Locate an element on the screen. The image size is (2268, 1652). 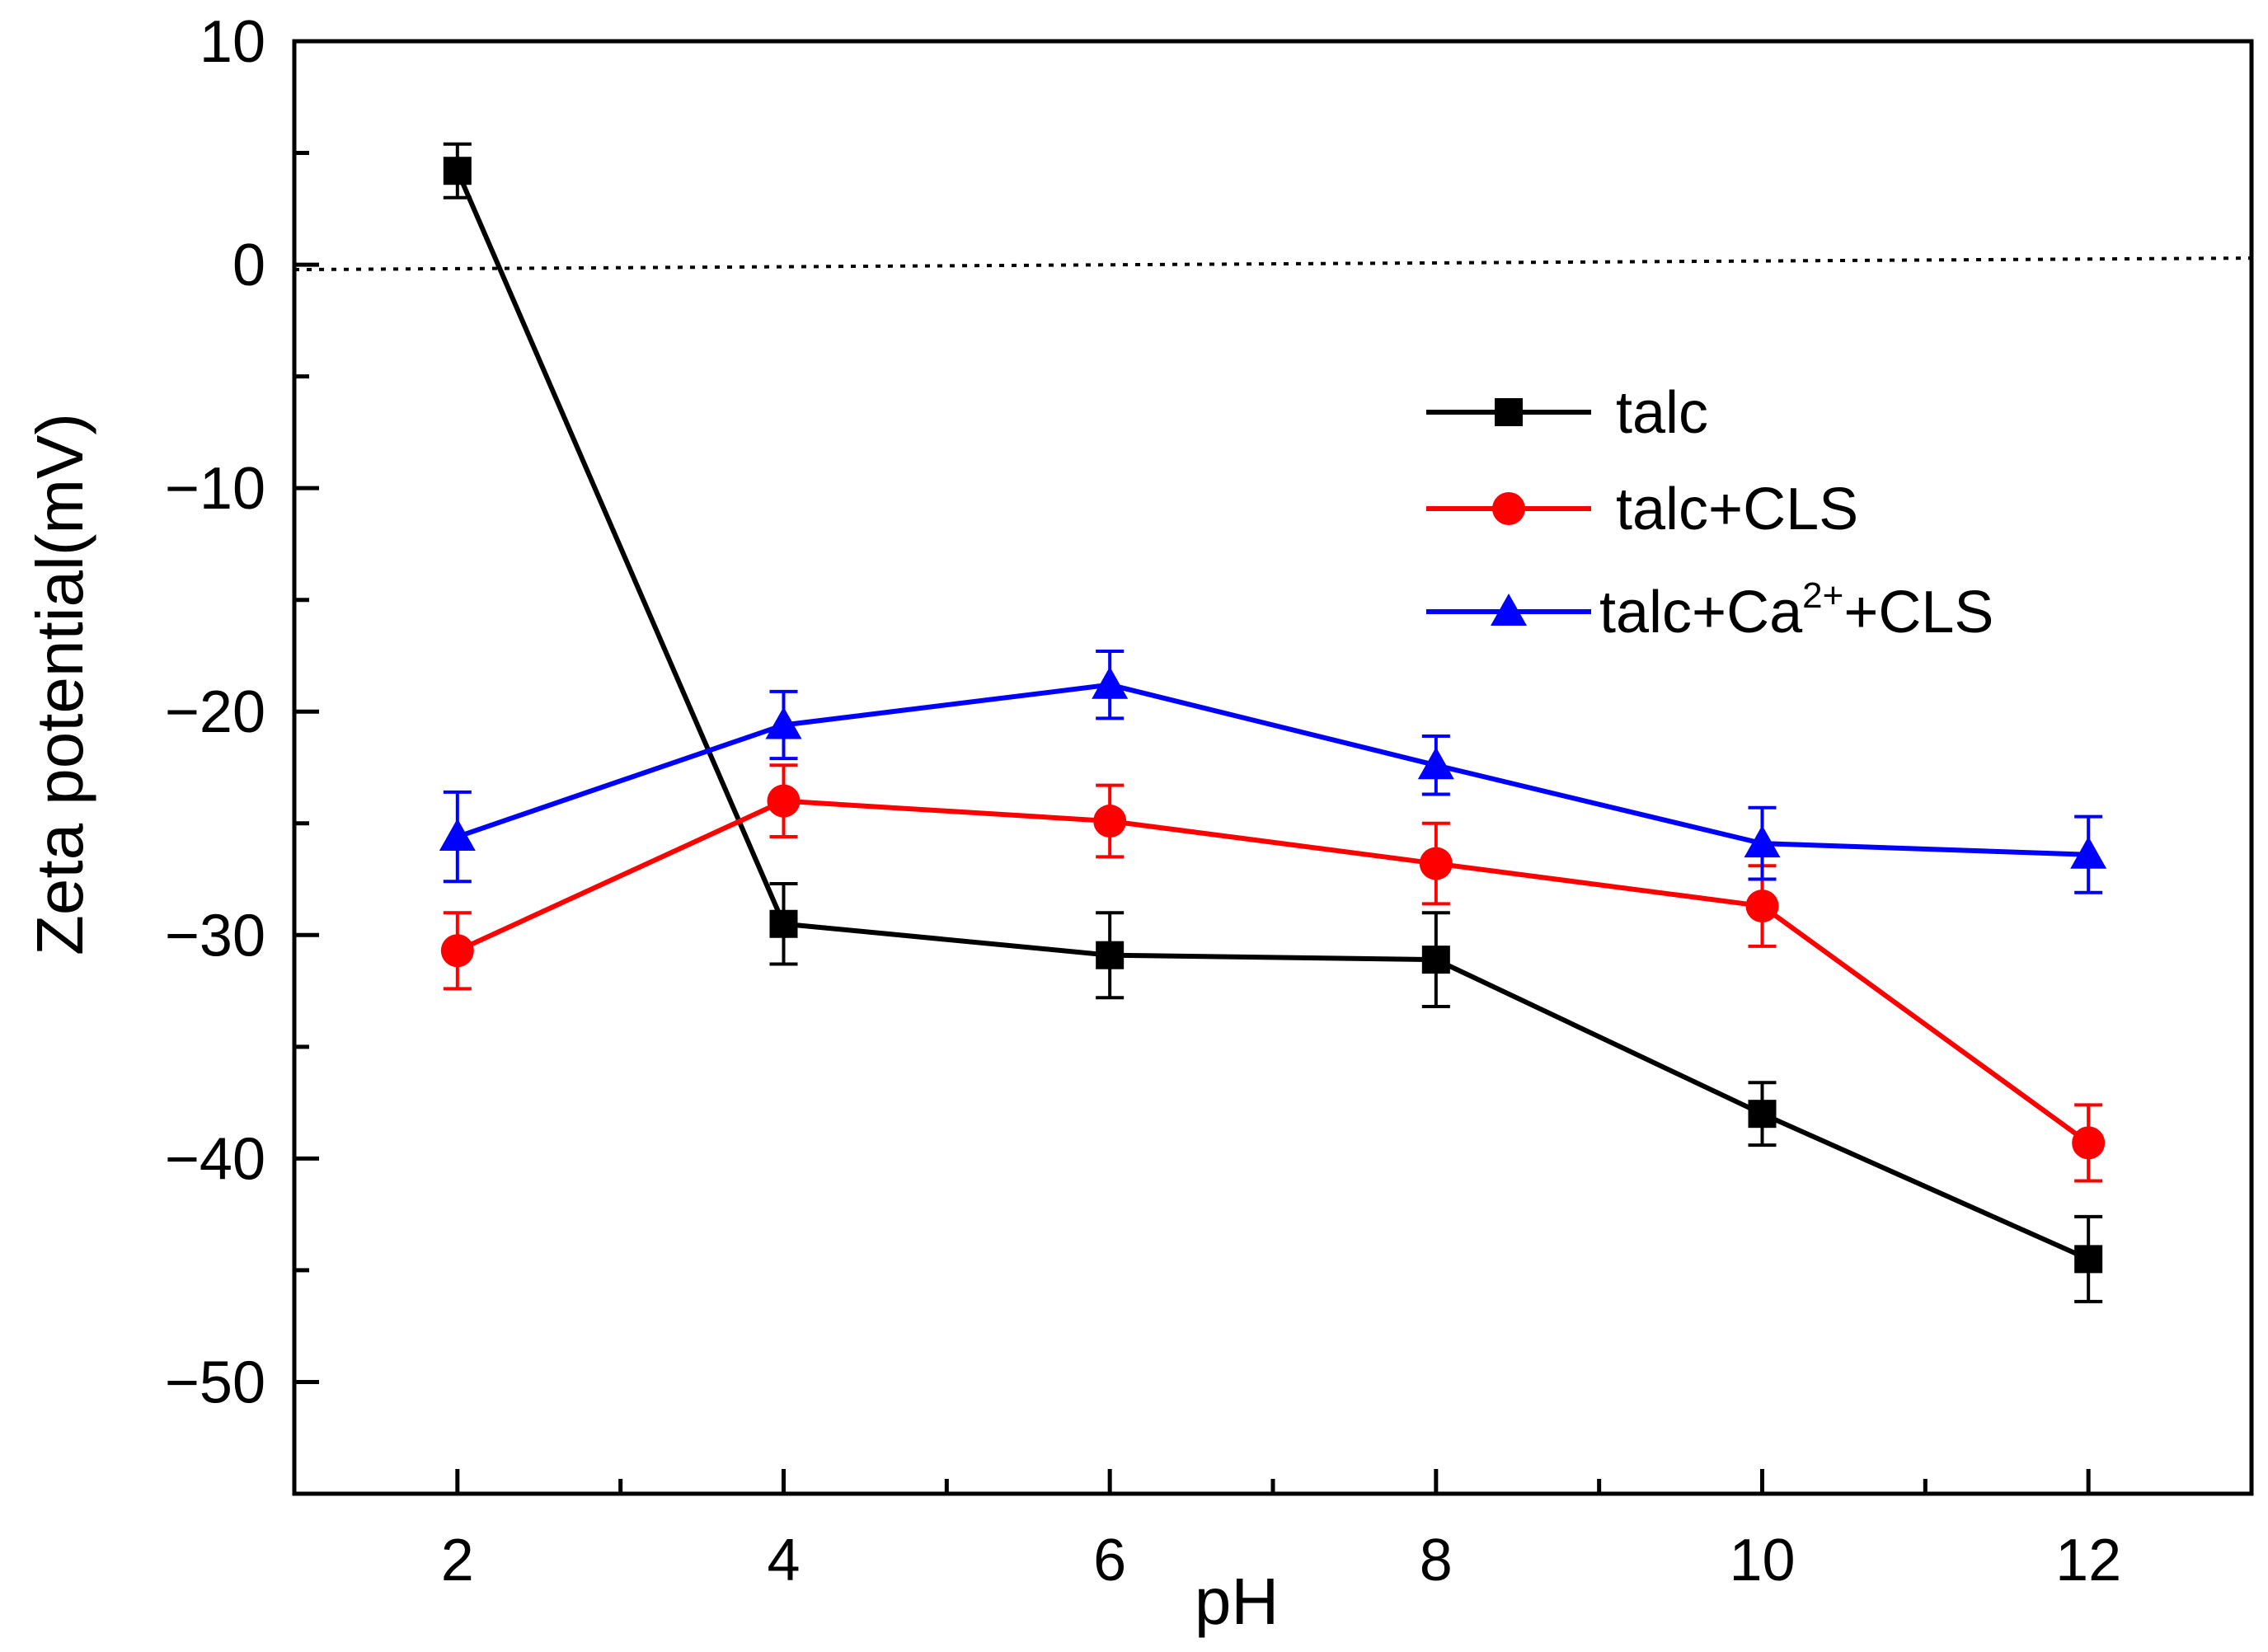
legend: talc talc+CLS talc+Ca2++CLS is located at coordinates (1709, 512).